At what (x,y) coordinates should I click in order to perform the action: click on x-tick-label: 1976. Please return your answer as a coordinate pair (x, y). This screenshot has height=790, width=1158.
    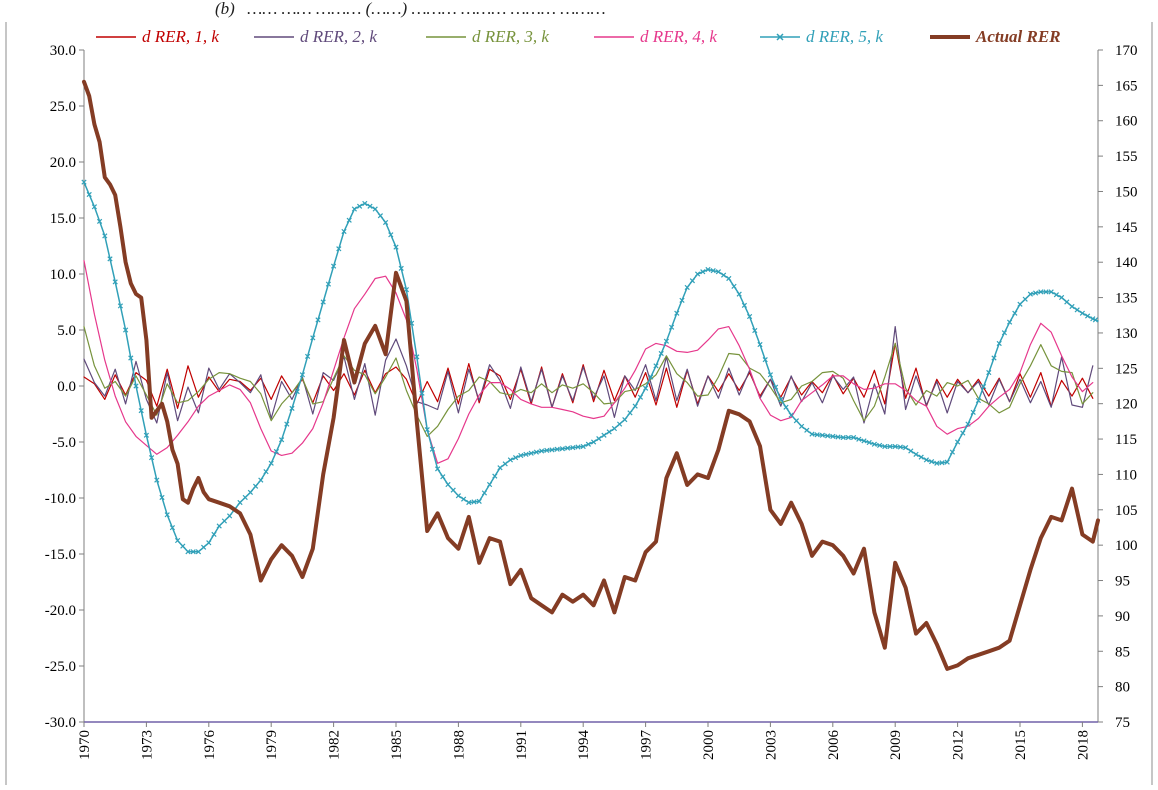
    Looking at the image, I should click on (210, 745).